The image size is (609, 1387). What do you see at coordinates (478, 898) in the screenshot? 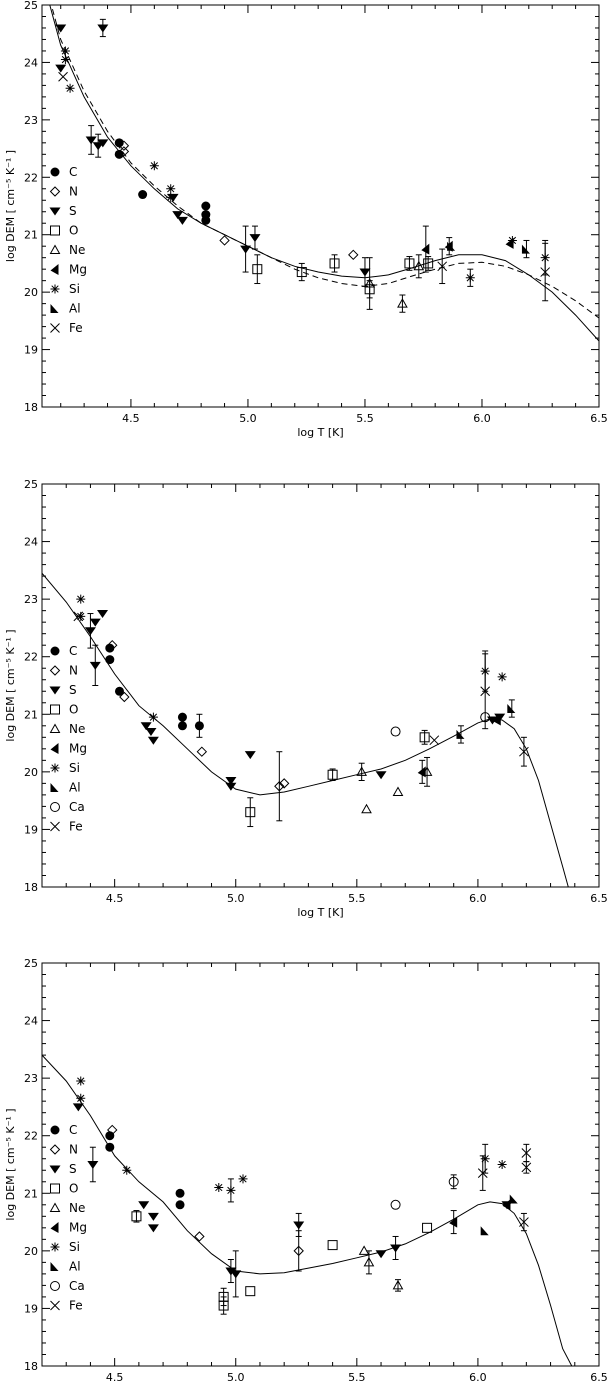
I see `x-tick-label: 6.0` at bounding box center [478, 898].